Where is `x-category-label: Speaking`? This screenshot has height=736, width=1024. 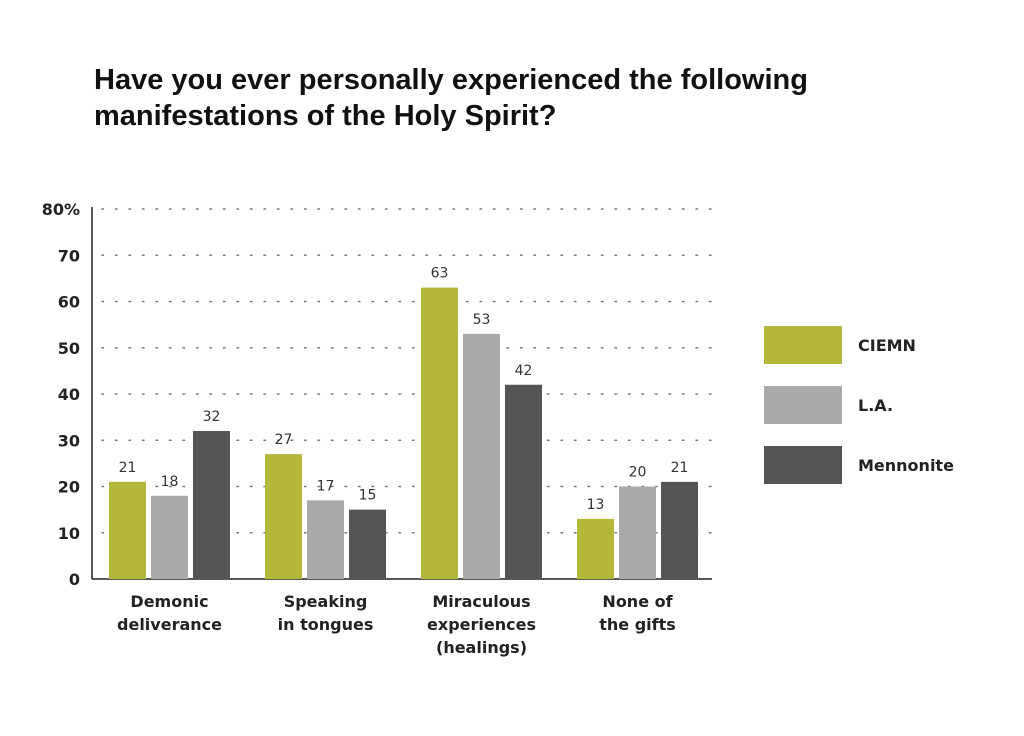
x-category-label: Speaking is located at coordinates (326, 601).